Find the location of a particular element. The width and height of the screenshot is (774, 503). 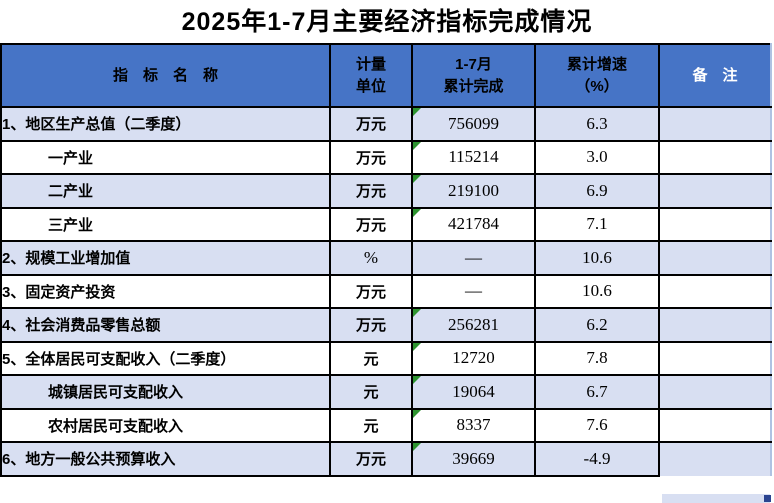

cell-value-text: 219100 is located at coordinates (473, 190).